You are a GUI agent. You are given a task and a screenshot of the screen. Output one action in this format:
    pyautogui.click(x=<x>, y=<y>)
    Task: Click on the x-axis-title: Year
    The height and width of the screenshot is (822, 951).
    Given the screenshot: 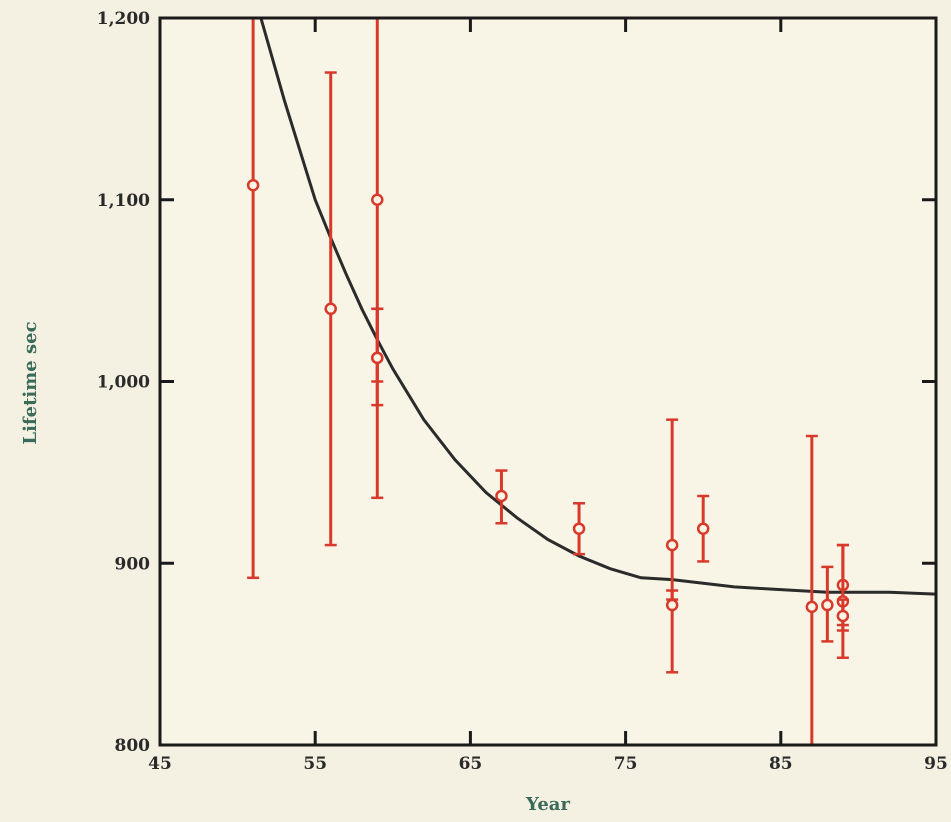 What is the action you would take?
    pyautogui.click(x=547, y=804)
    